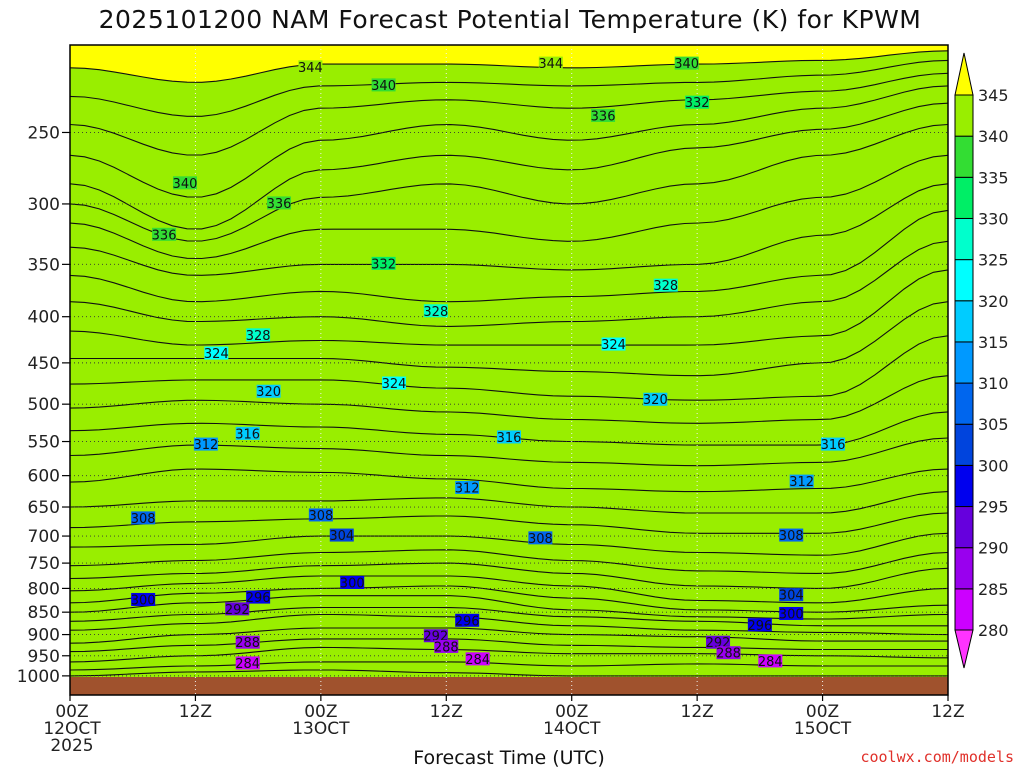 This screenshot has height=768, width=1024. Describe the element at coordinates (38, 677) in the screenshot. I see `y-tick-label-1000: 1000` at that location.